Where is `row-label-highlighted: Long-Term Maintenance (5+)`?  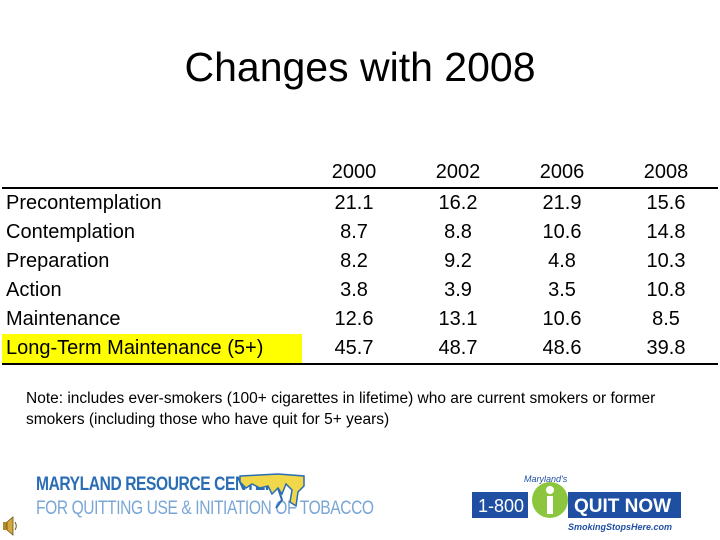
row-label-highlighted: Long-Term Maintenance (5+) is located at coordinates (152, 349).